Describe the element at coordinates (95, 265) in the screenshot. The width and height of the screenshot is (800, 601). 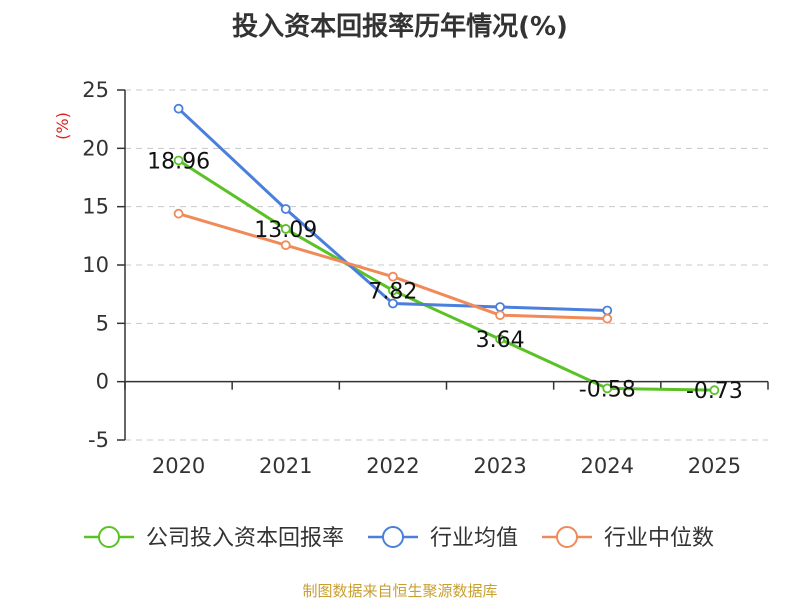
I see `y-tick-label: 10` at that location.